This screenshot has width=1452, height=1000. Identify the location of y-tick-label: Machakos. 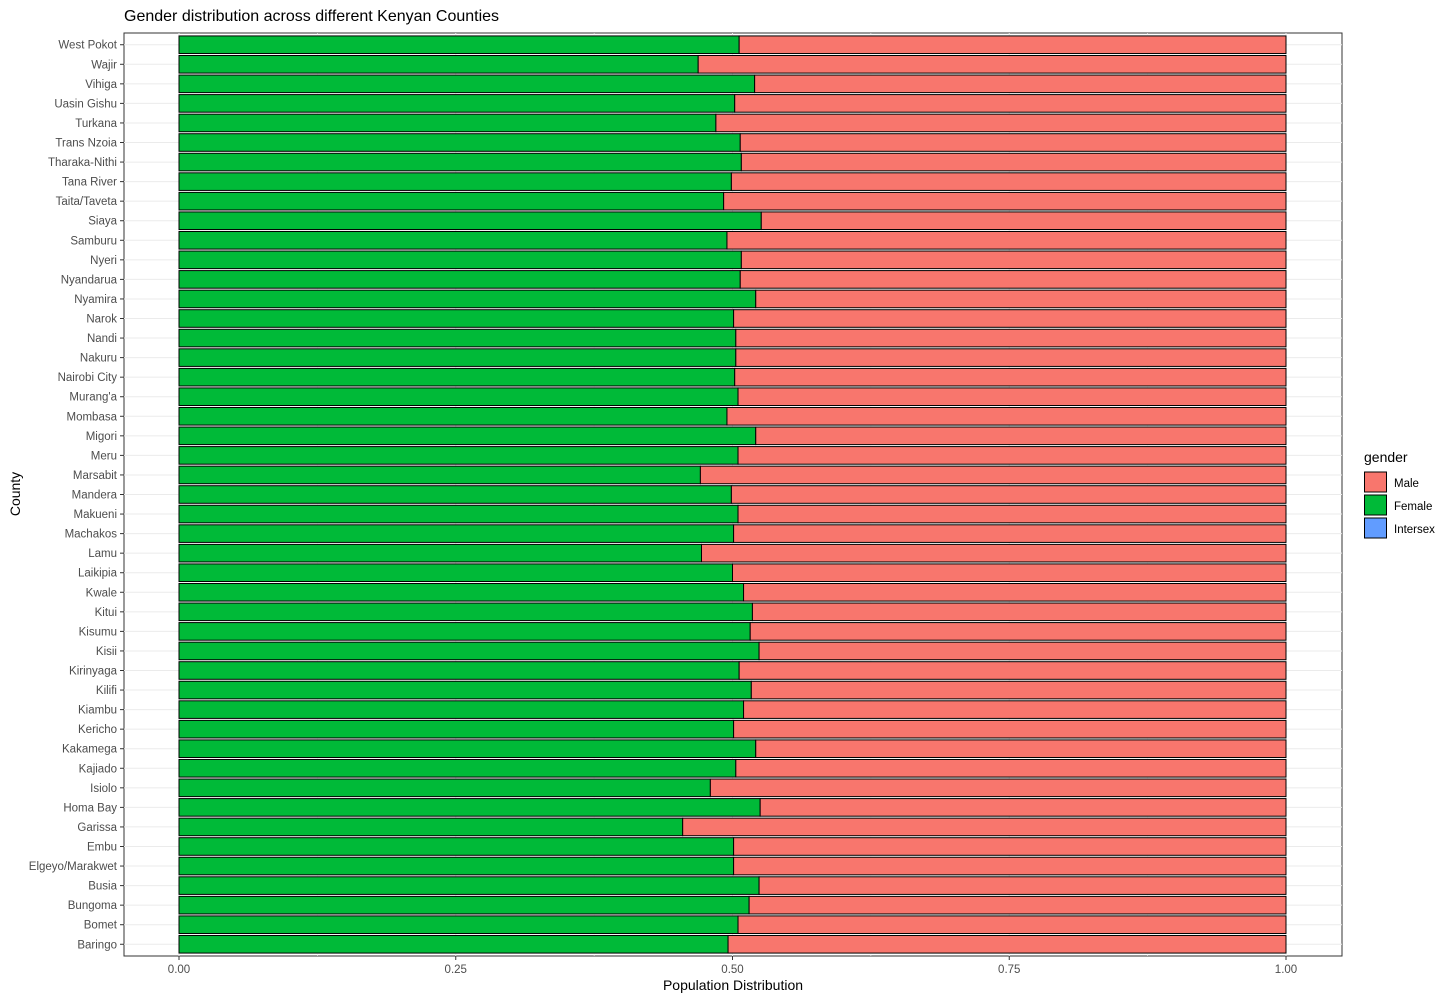
(91, 535).